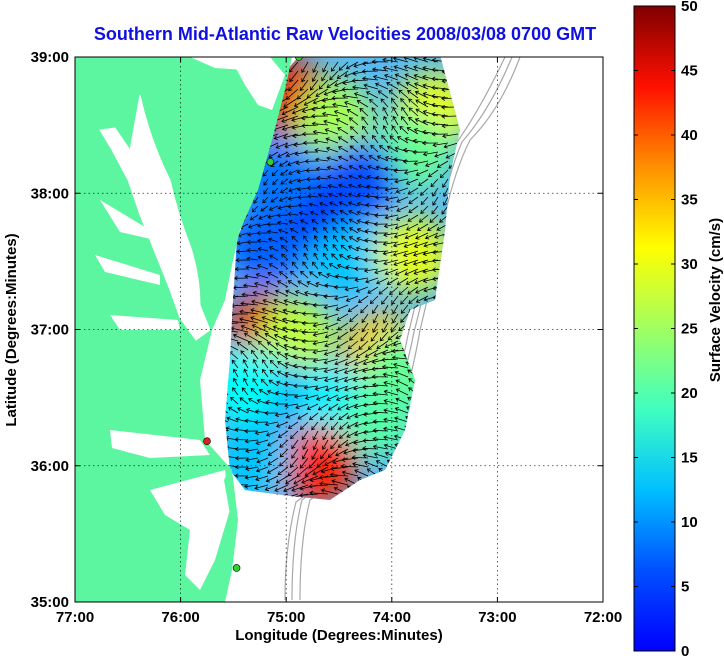  I want to click on x-tick-label: 74:00, so click(392, 617).